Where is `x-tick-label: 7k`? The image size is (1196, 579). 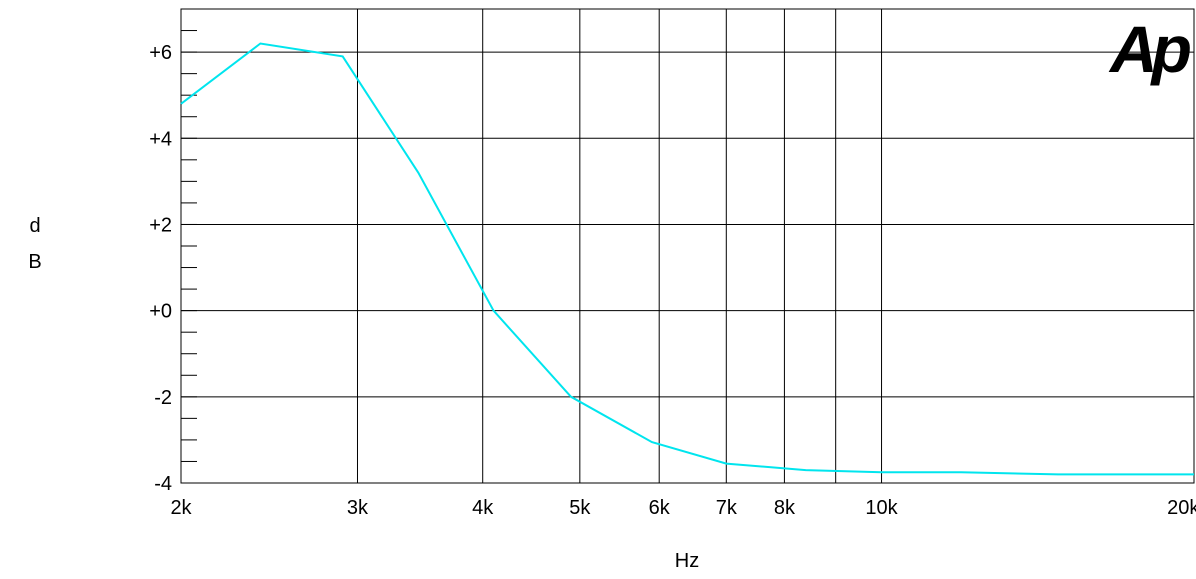 x-tick-label: 7k is located at coordinates (727, 508).